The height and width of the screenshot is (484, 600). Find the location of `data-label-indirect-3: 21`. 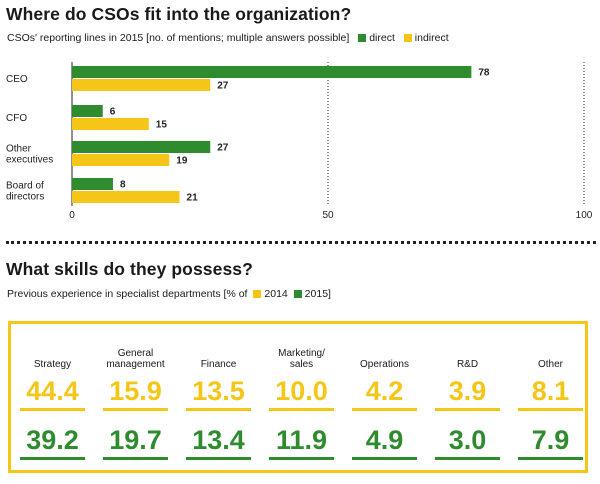

data-label-indirect-3: 21 is located at coordinates (193, 198).